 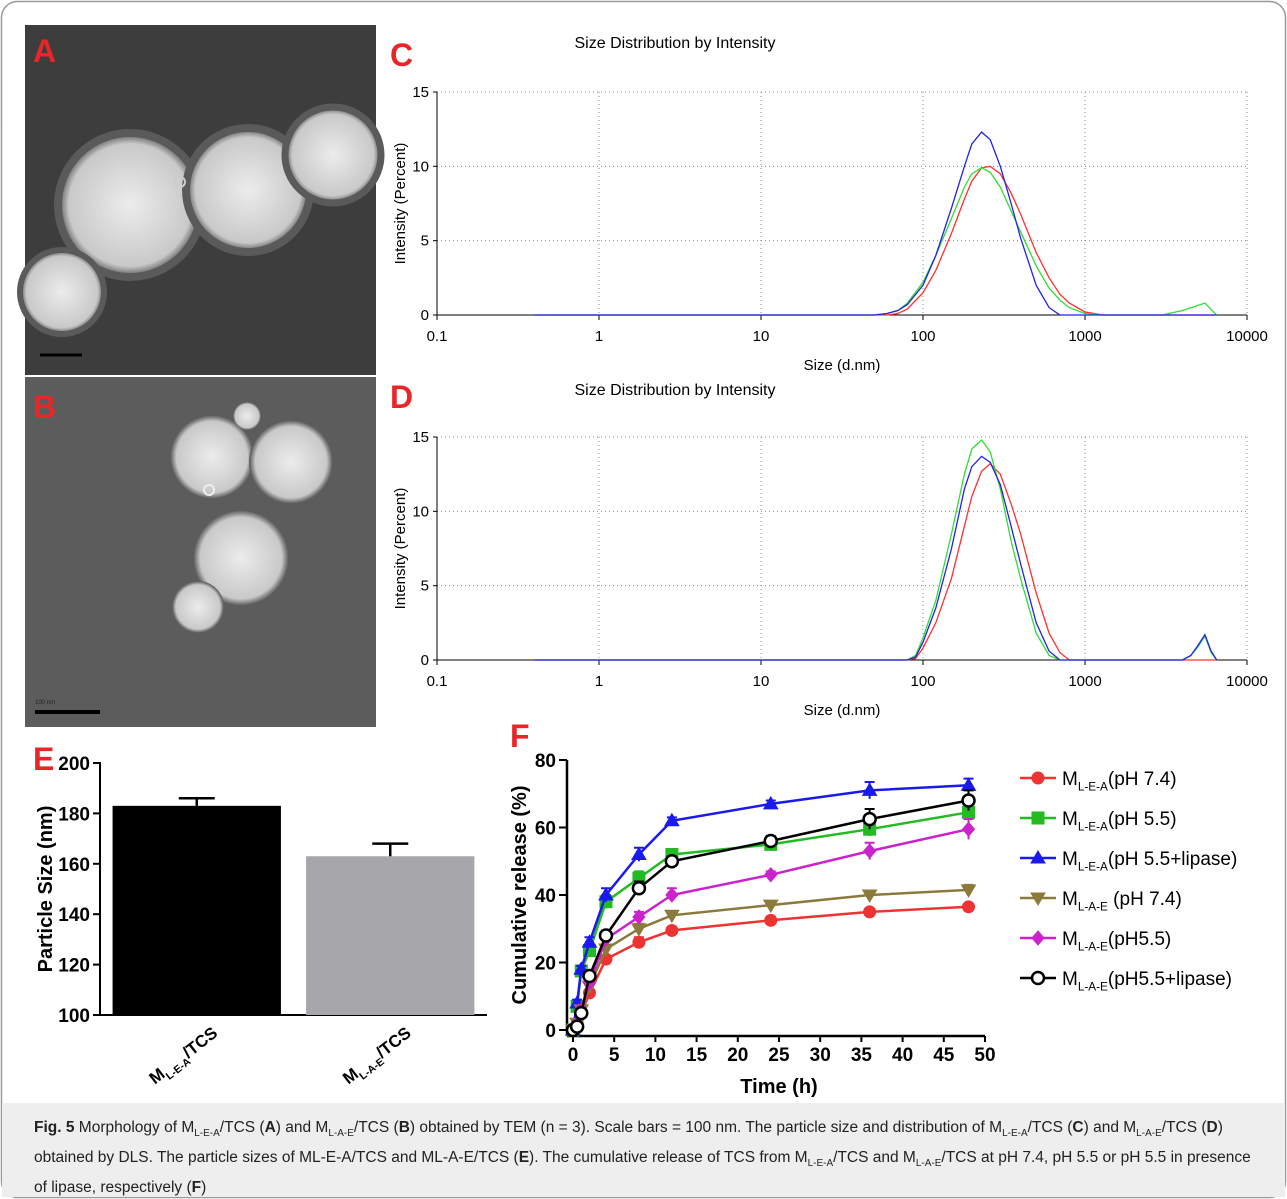 What do you see at coordinates (545, 896) in the screenshot?
I see `y-tick-label: 40` at bounding box center [545, 896].